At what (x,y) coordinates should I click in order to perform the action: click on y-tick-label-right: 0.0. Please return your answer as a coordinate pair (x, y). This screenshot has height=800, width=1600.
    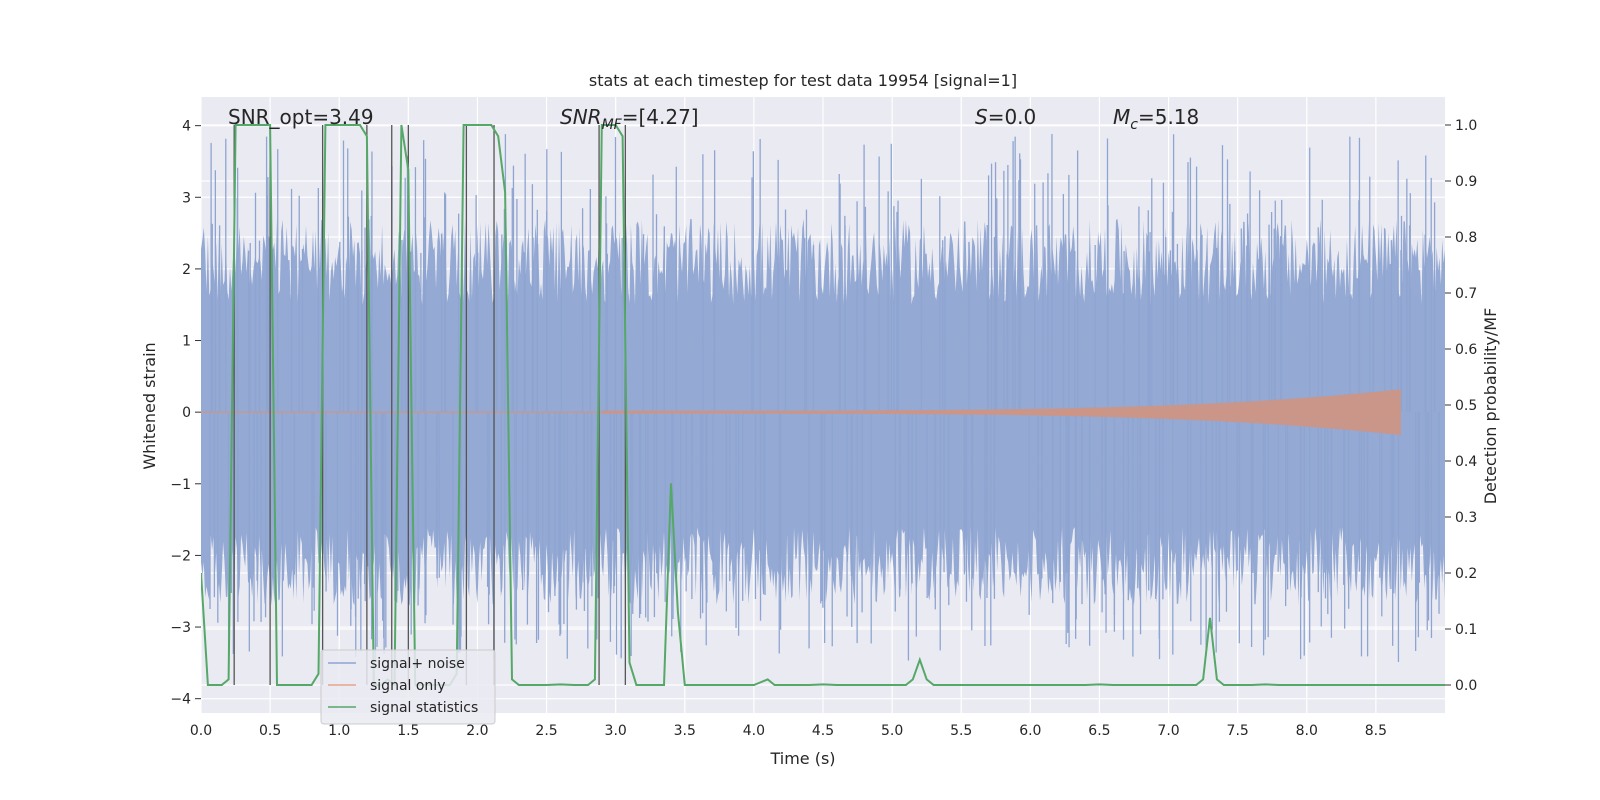
    Looking at the image, I should click on (1466, 686).